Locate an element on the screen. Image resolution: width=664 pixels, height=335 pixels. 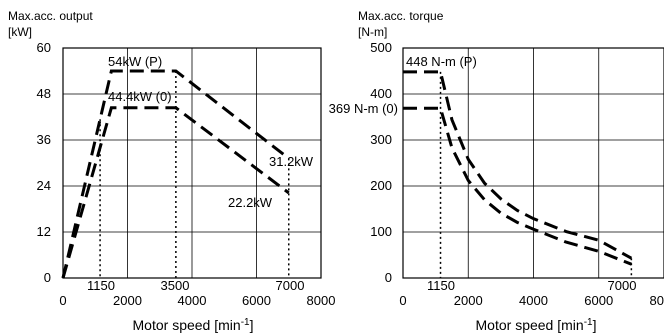
y-tick-label: 36 is located at coordinates (44, 139).